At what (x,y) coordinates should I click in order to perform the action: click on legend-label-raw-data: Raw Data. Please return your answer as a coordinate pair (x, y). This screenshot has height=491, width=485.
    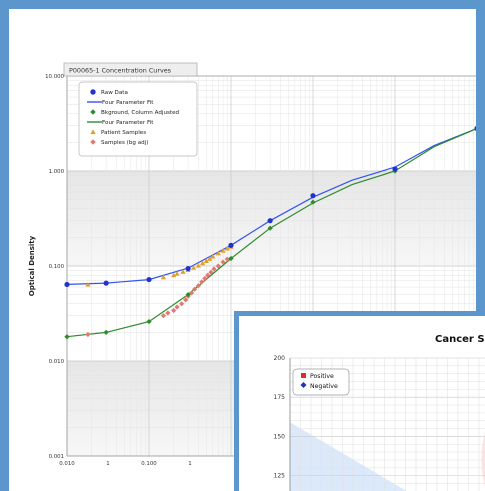
    Looking at the image, I should click on (114, 93).